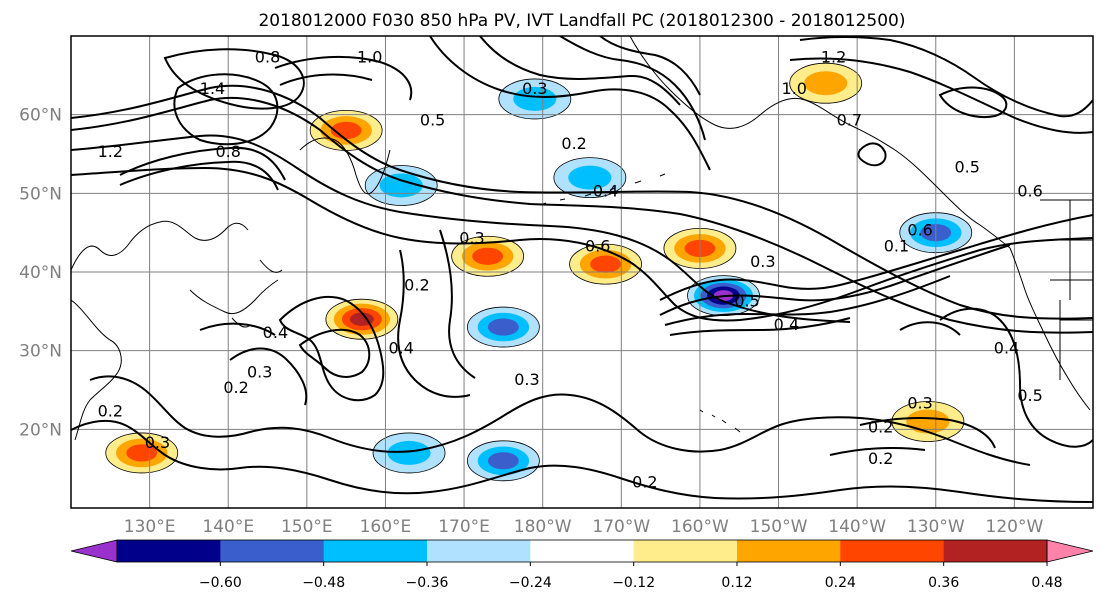  I want to click on colorbar-frame, so click(582, 551).